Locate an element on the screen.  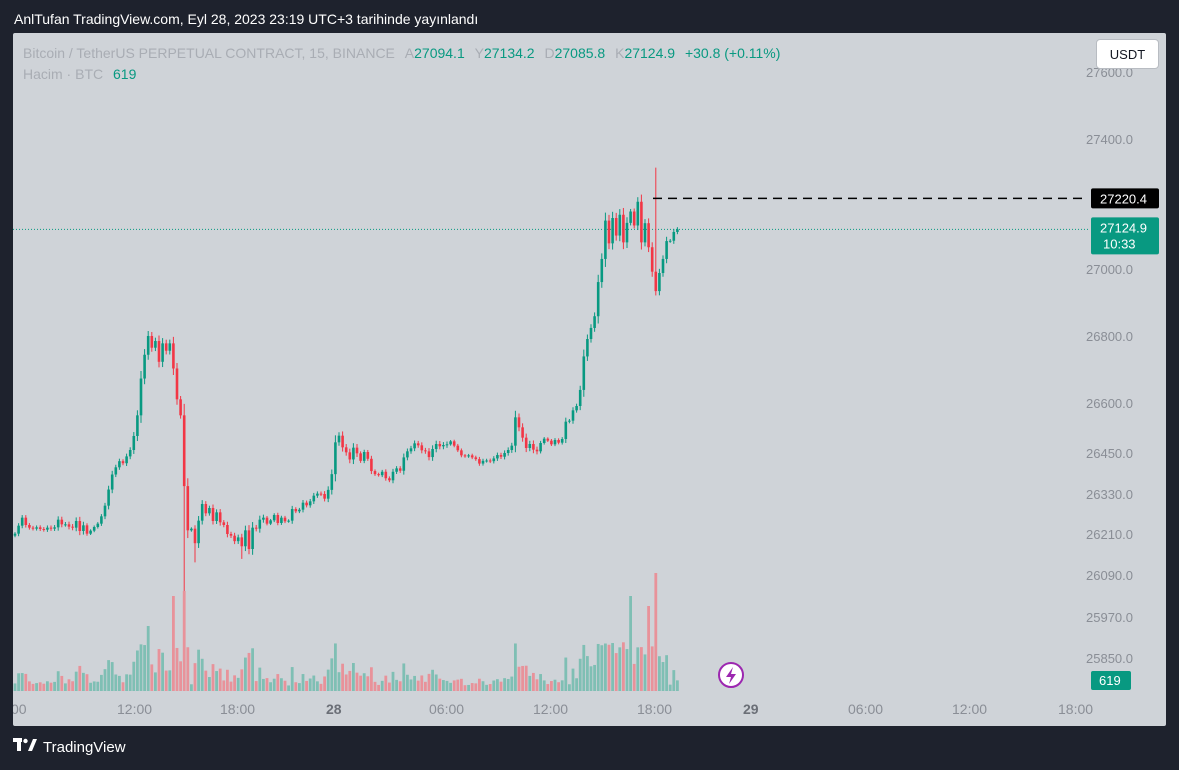
time-tick-label: 06:00 is located at coordinates (446, 709).